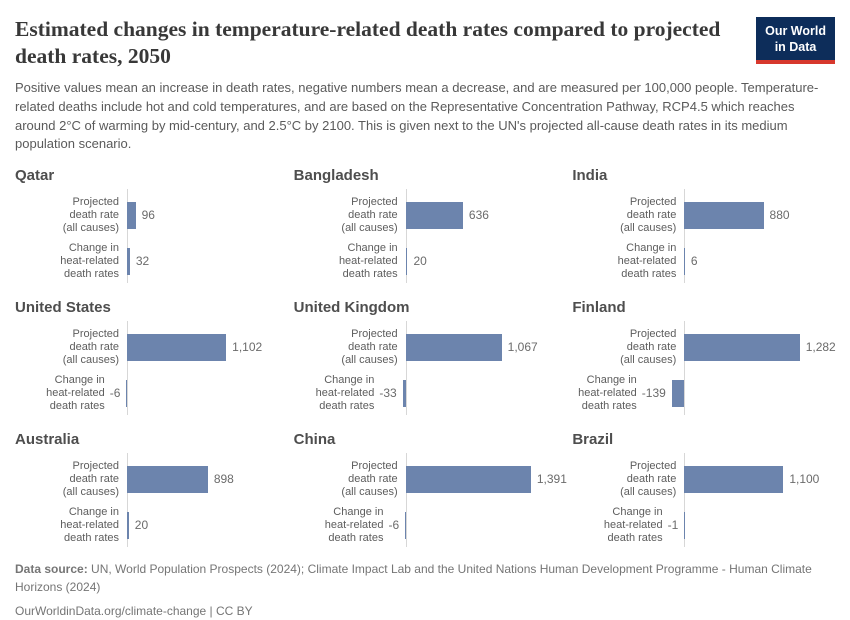  Describe the element at coordinates (673, 525) in the screenshot. I see `bar-value-label: -1` at that location.